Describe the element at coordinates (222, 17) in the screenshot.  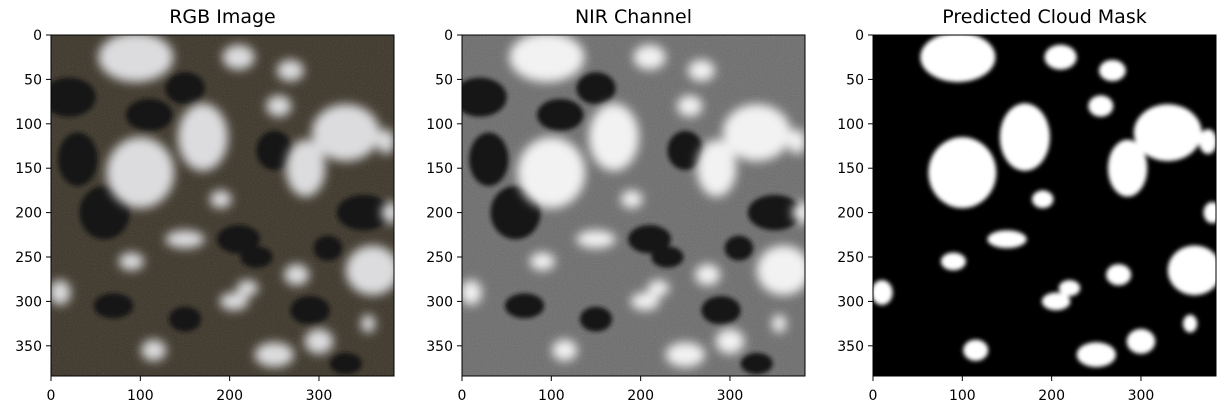
I see `rgb-image-title: RGB Image` at that location.